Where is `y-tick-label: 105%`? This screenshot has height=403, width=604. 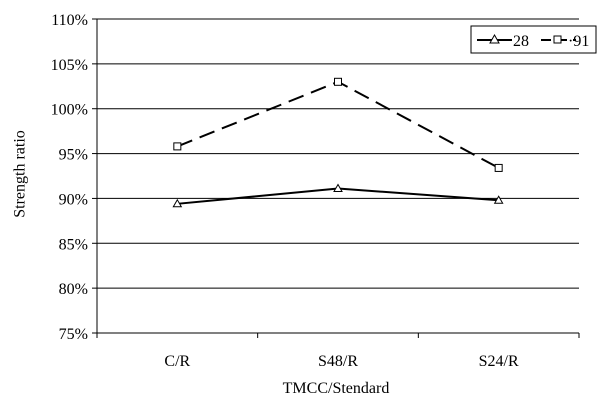 y-tick-label: 105% is located at coordinates (69, 65).